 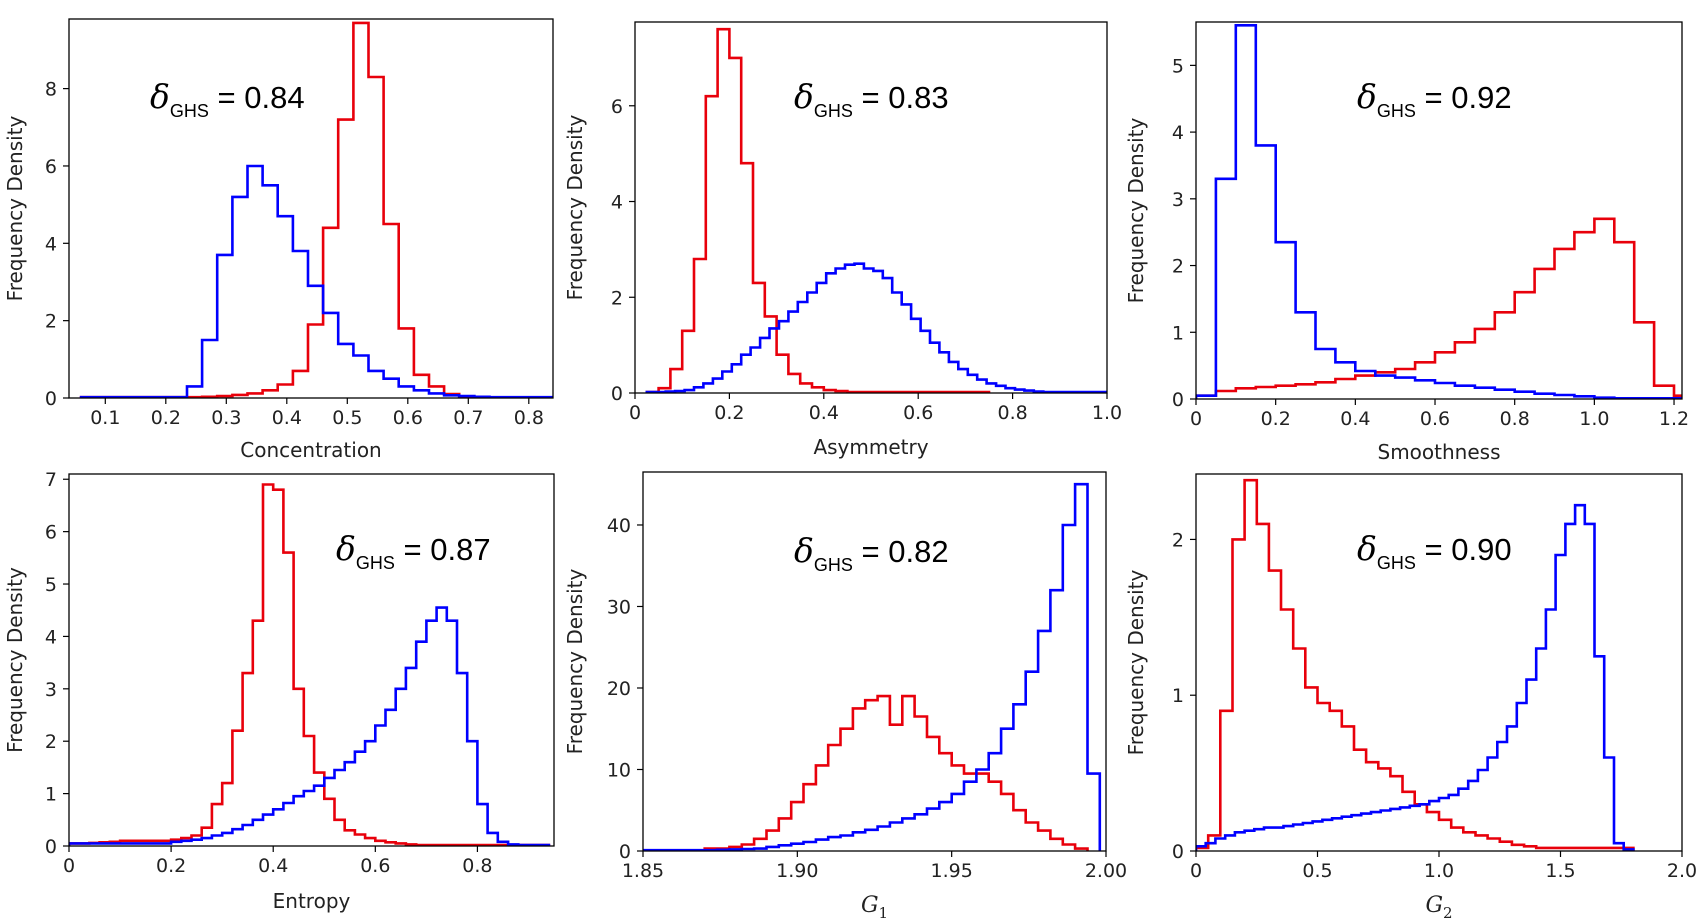 I want to click on y-tick-label: 40, so click(x=619, y=526).